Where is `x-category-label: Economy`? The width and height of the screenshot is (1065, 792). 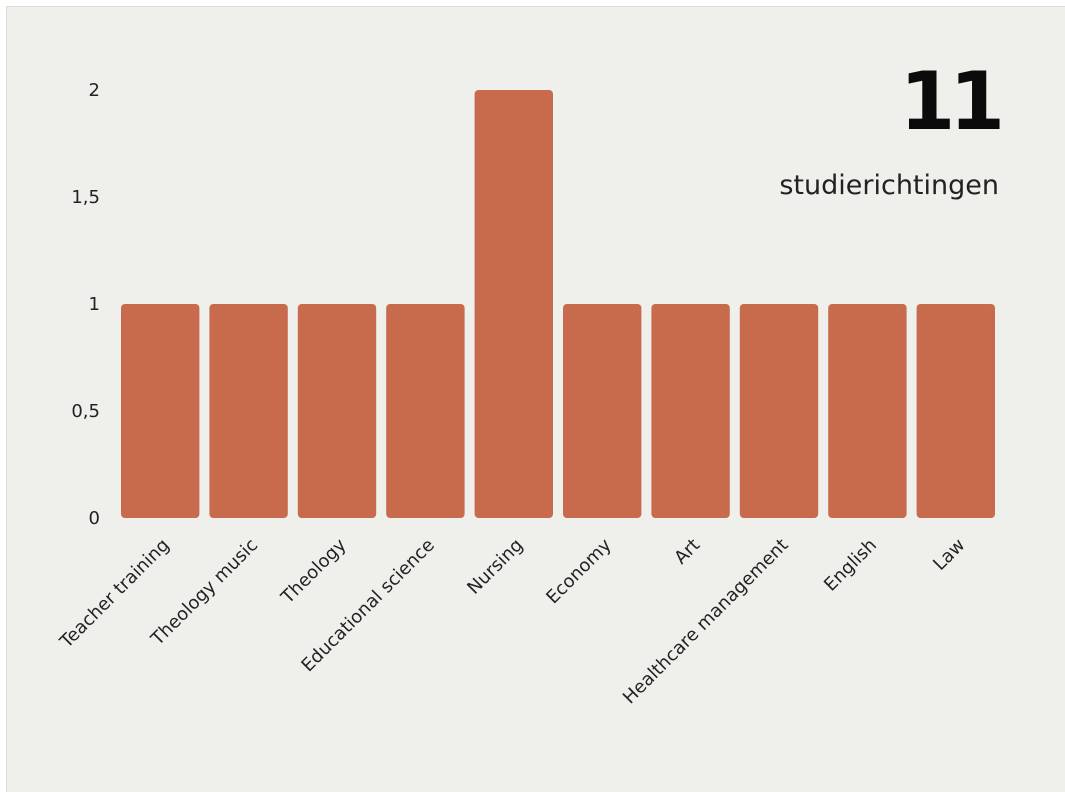 x-category-label: Economy is located at coordinates (579, 571).